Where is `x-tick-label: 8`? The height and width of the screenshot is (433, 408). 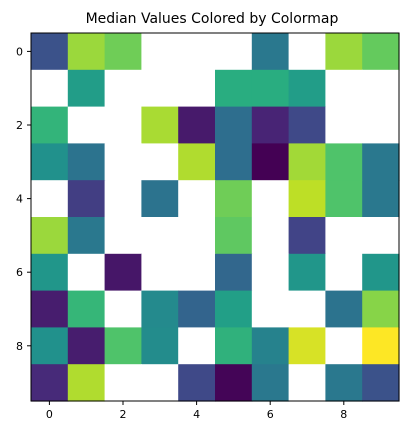 x-tick-label: 8 is located at coordinates (343, 414).